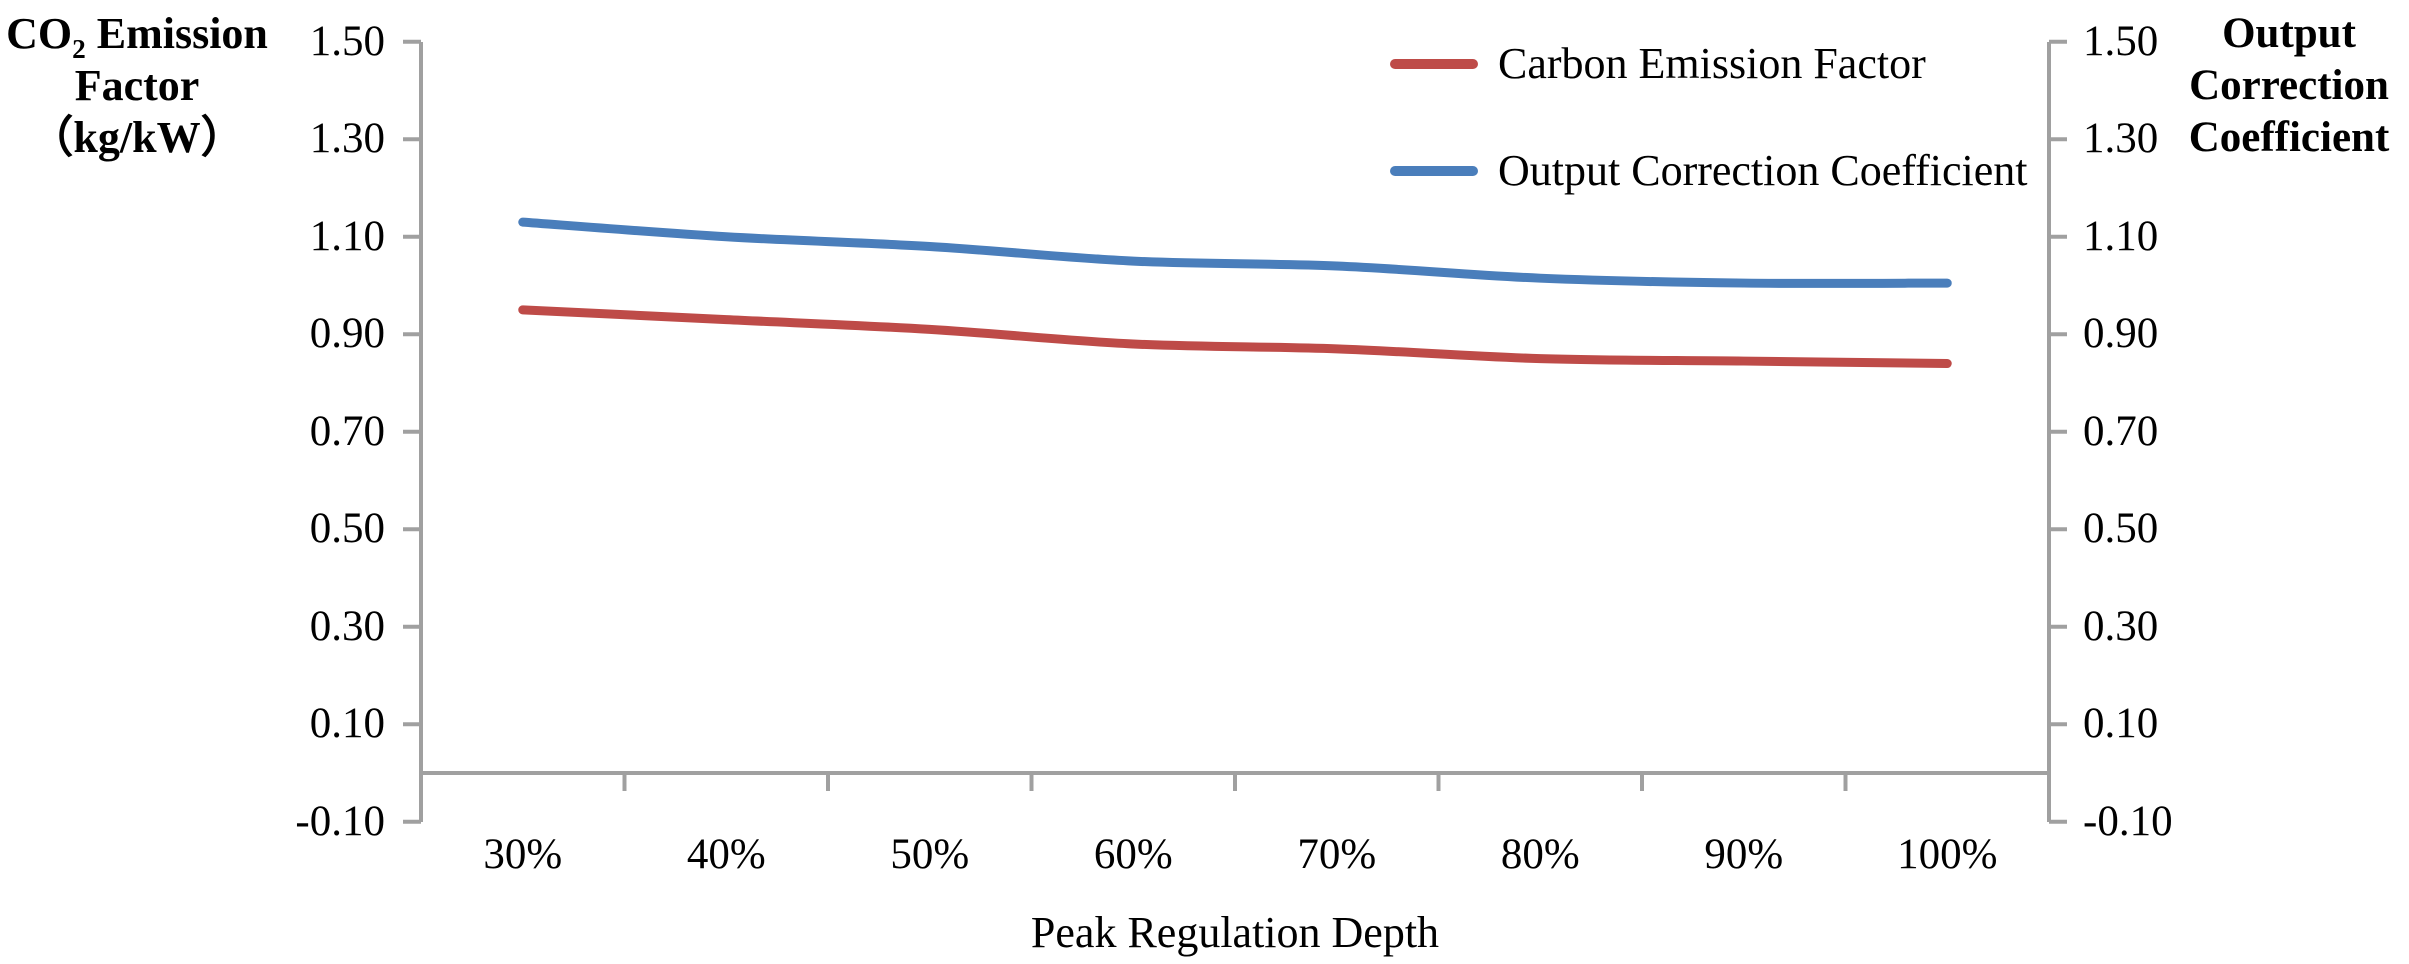 The width and height of the screenshot is (2409, 964). What do you see at coordinates (347, 334) in the screenshot?
I see `y-tick-label-left: 0.90` at bounding box center [347, 334].